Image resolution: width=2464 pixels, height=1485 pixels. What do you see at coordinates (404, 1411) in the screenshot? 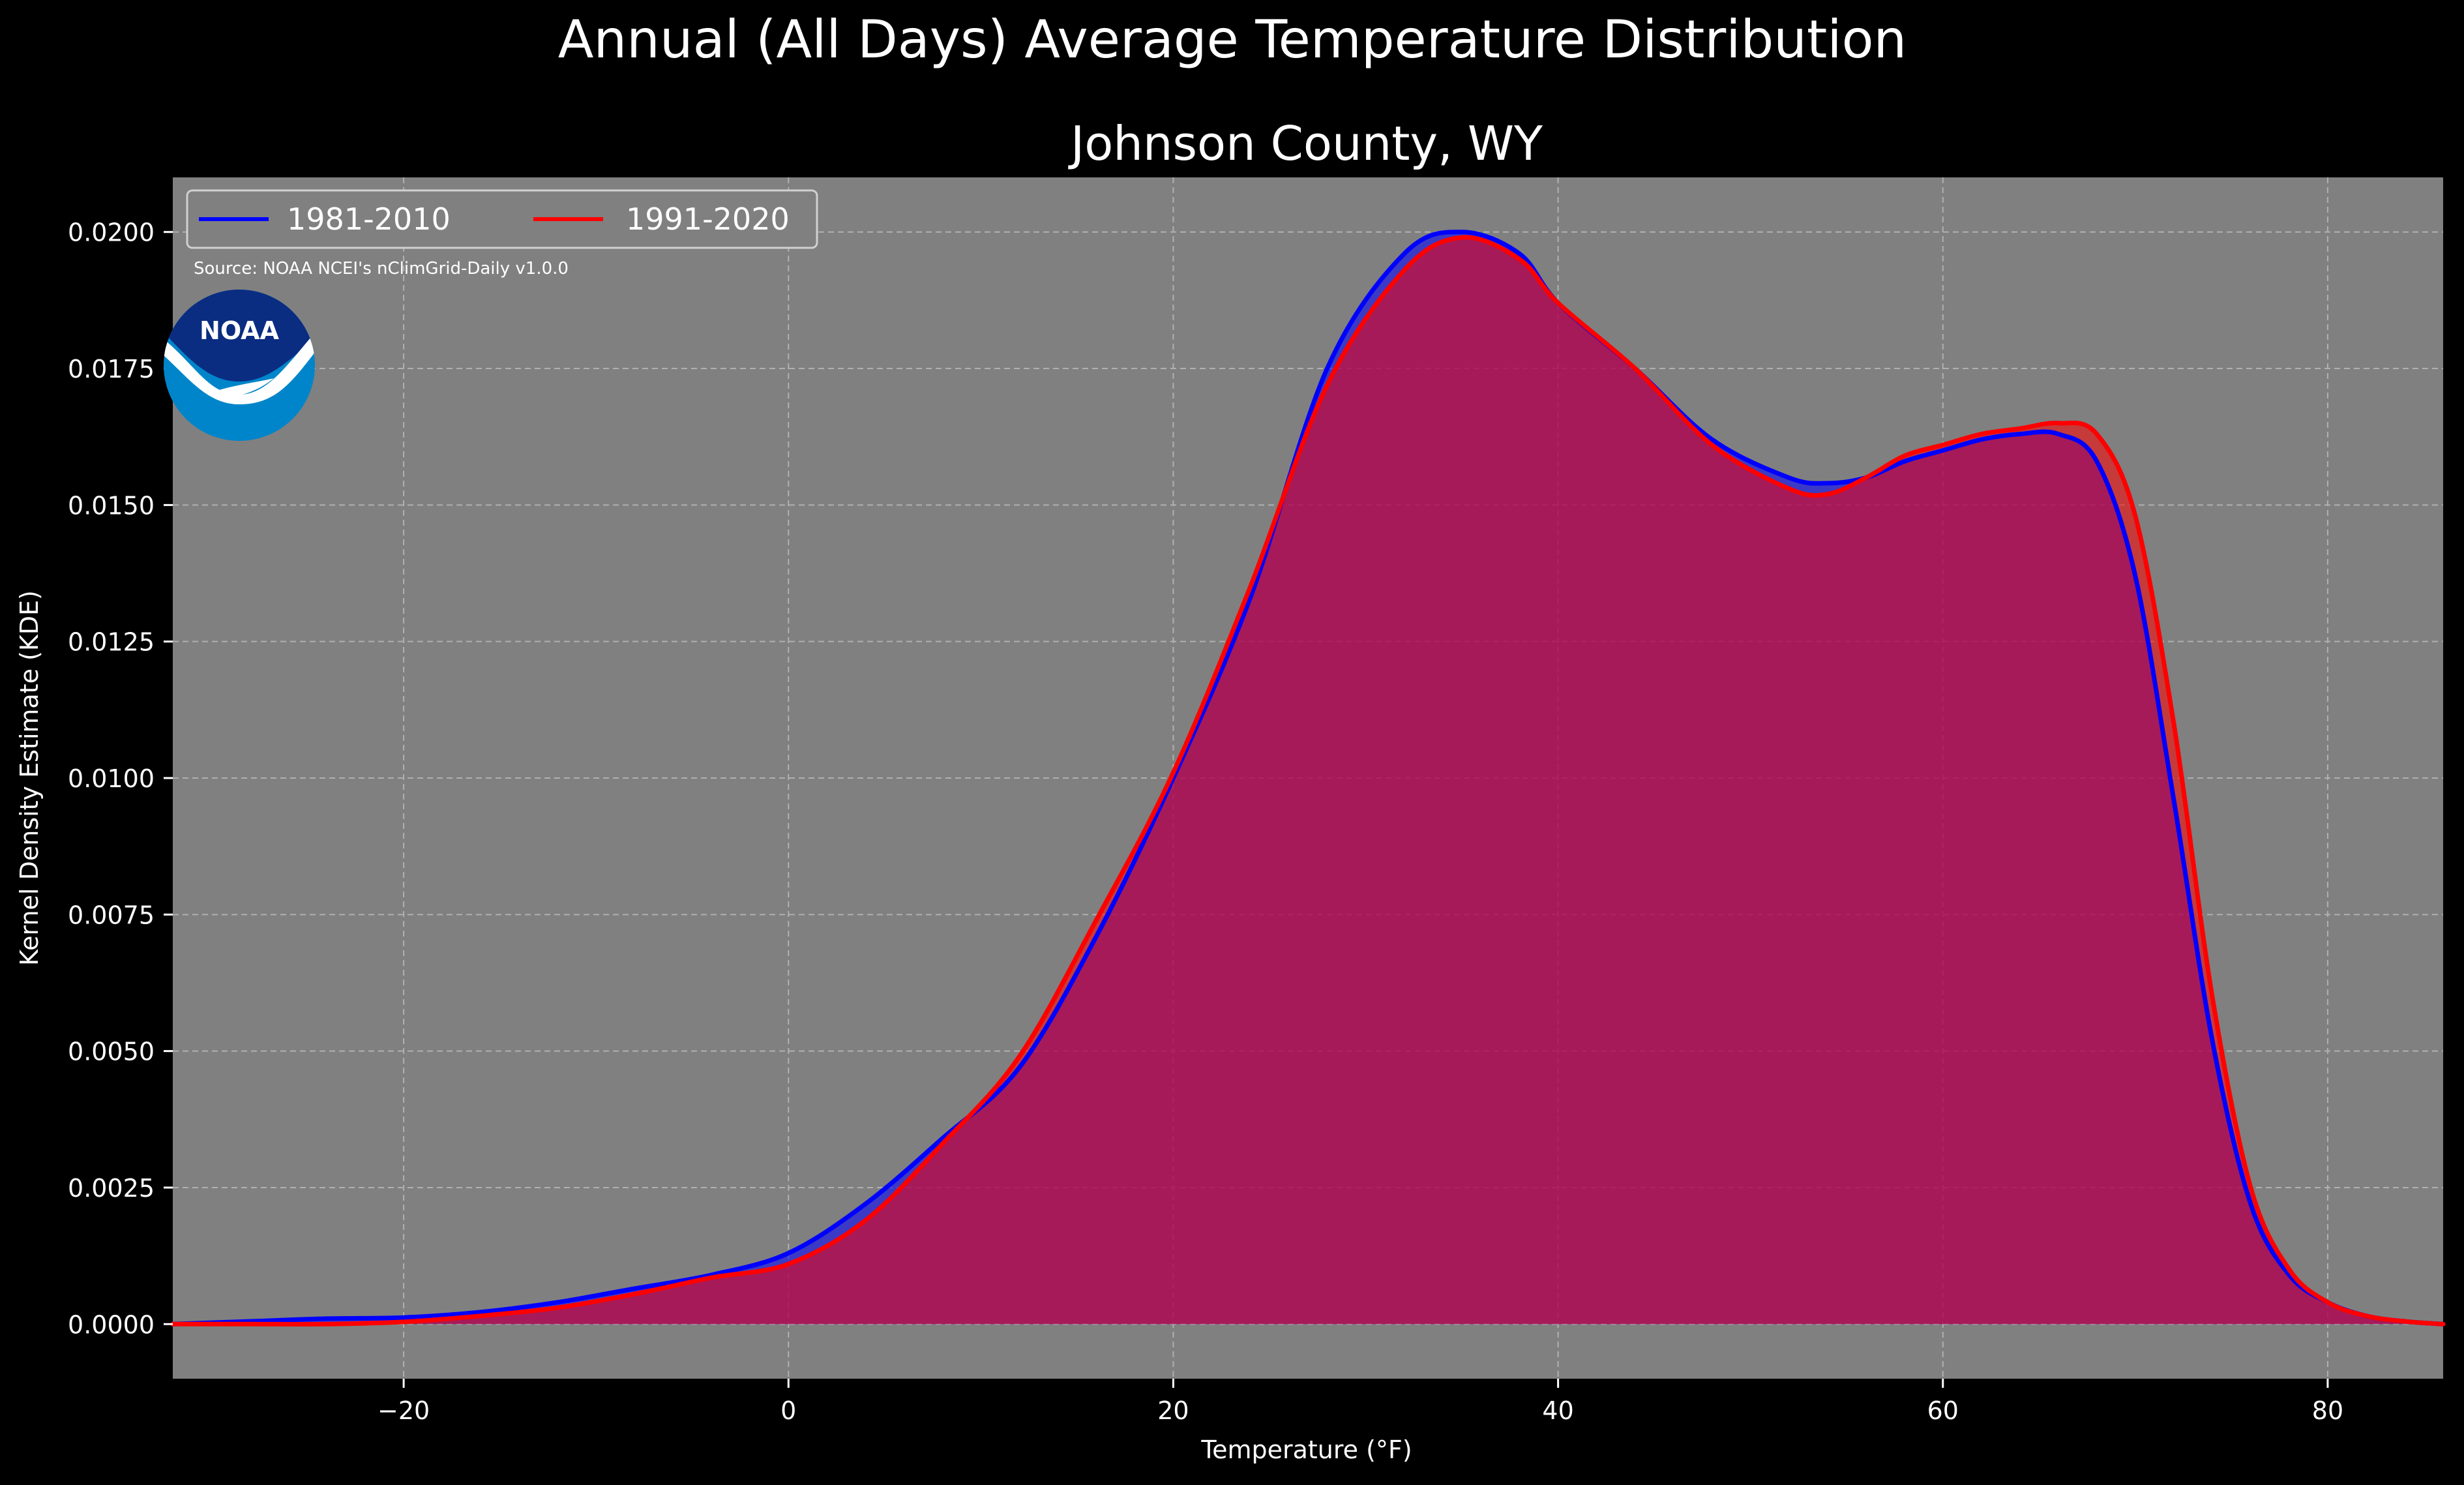
I see `x-tick-label: −20` at bounding box center [404, 1411].